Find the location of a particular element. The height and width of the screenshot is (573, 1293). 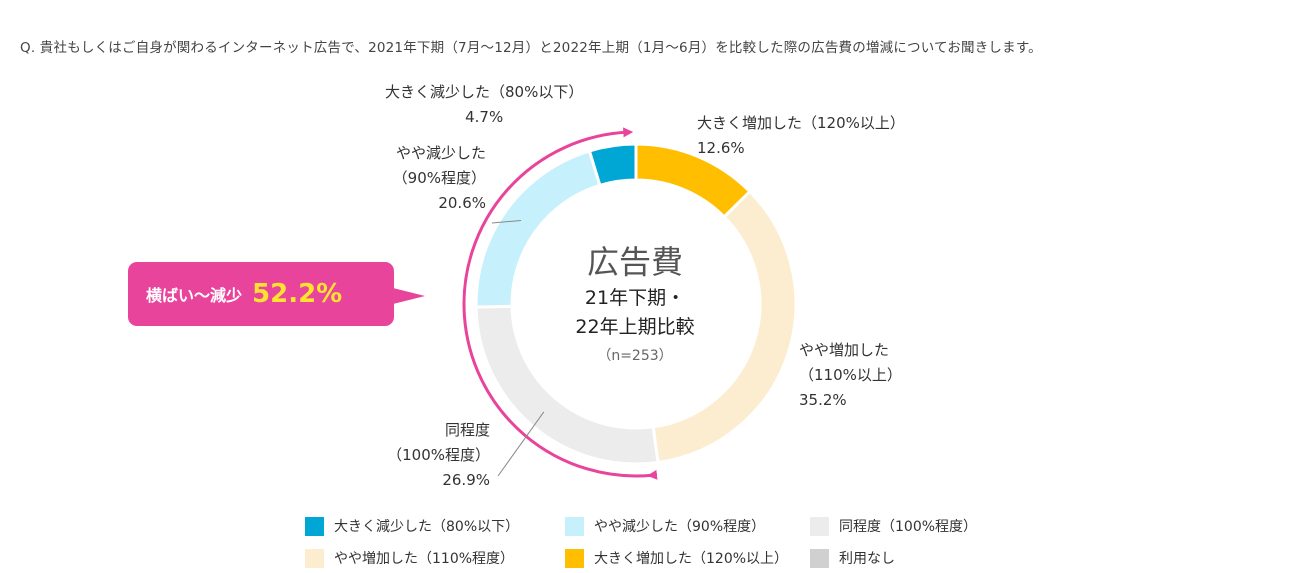

legend-label: やや減少した（90%程度） is located at coordinates (680, 527).